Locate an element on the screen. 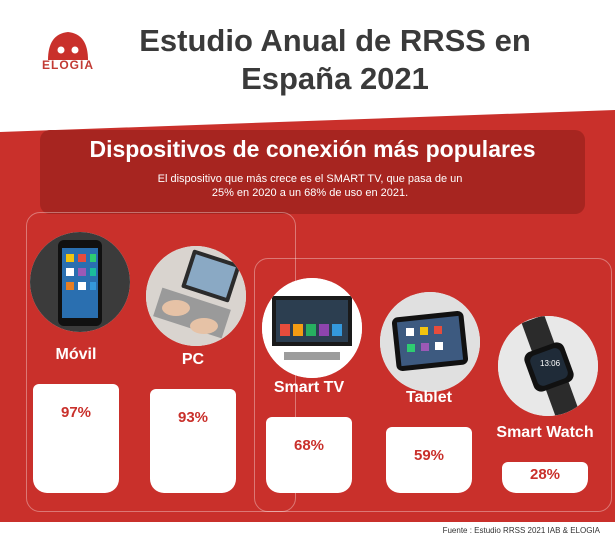 This screenshot has height=543, width=615. bar-tablet: 59% is located at coordinates (429, 460).